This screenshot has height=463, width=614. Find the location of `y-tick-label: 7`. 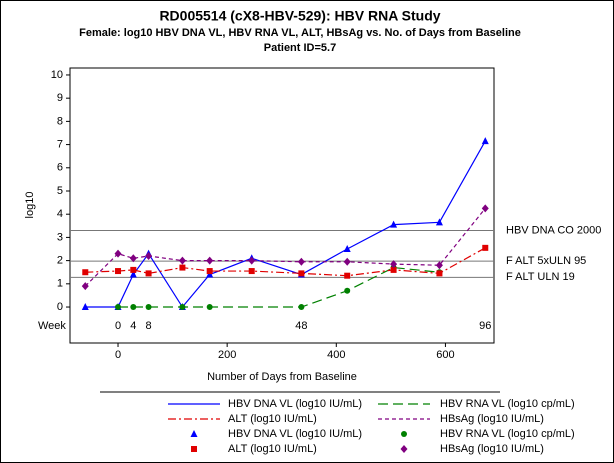

y-tick-label: 7 is located at coordinates (60, 144).